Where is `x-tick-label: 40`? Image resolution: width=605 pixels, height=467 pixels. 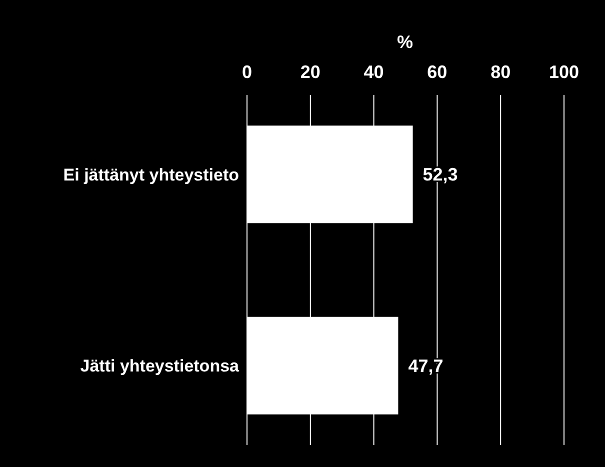
x-tick-label: 40 is located at coordinates (374, 72).